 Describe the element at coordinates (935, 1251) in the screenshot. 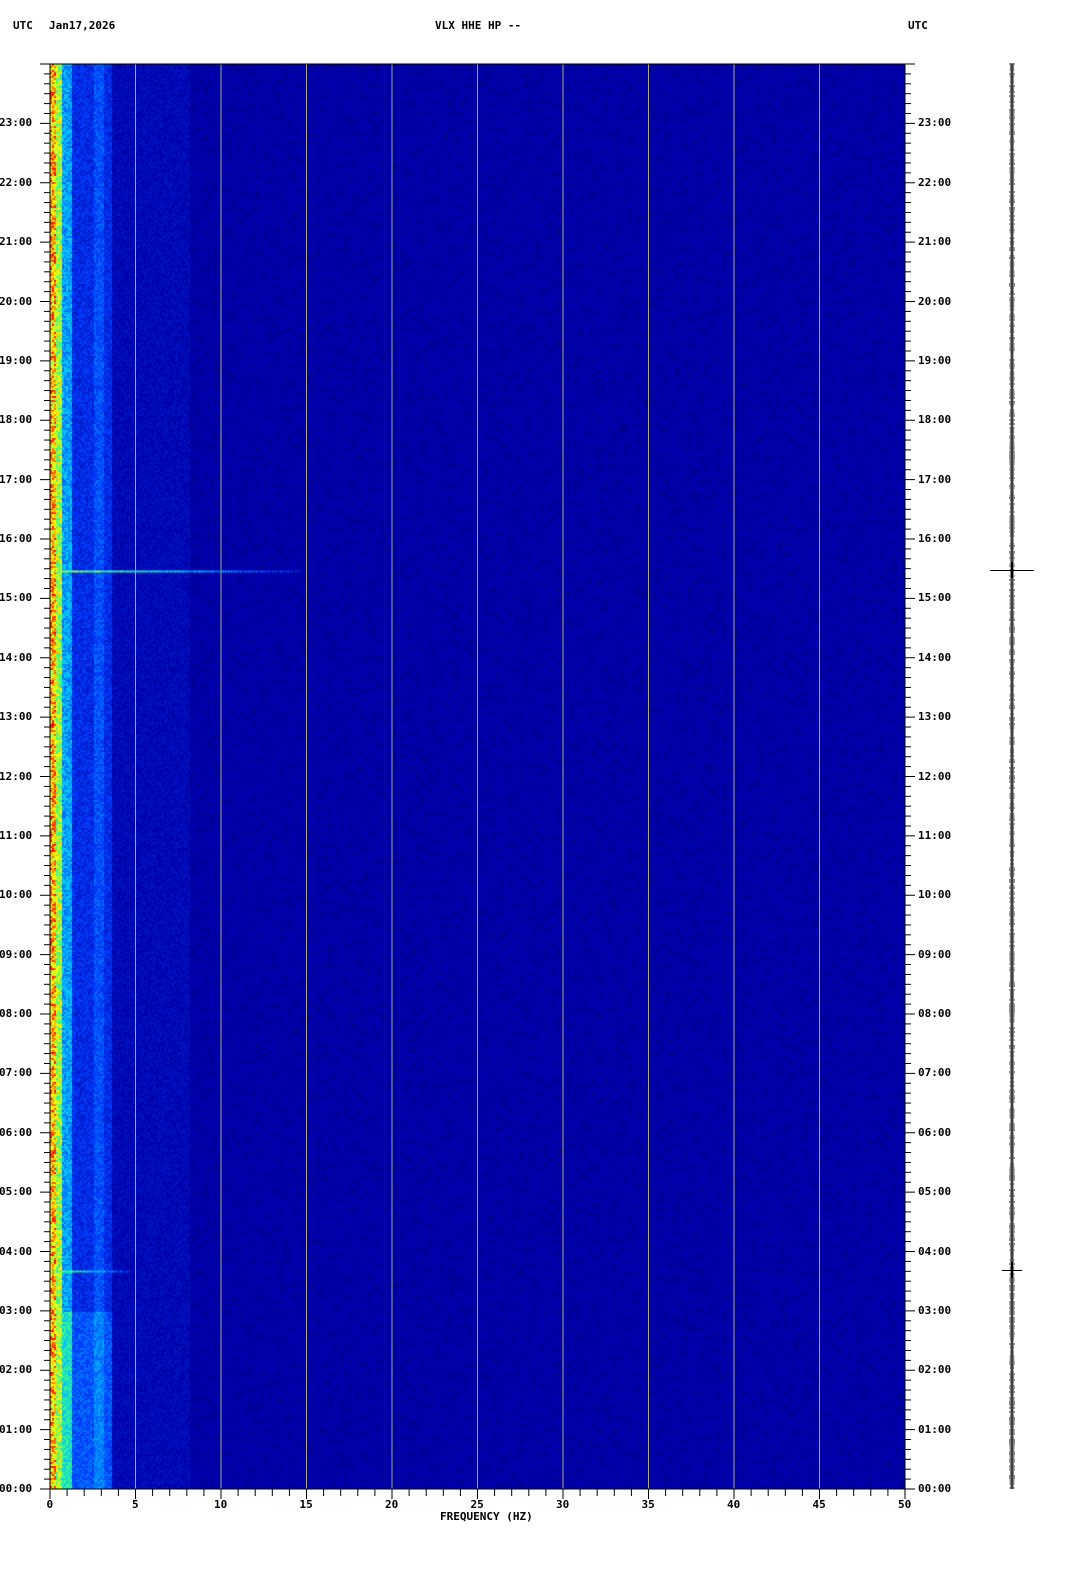

I see `y-tick-label-right: 04:00` at that location.